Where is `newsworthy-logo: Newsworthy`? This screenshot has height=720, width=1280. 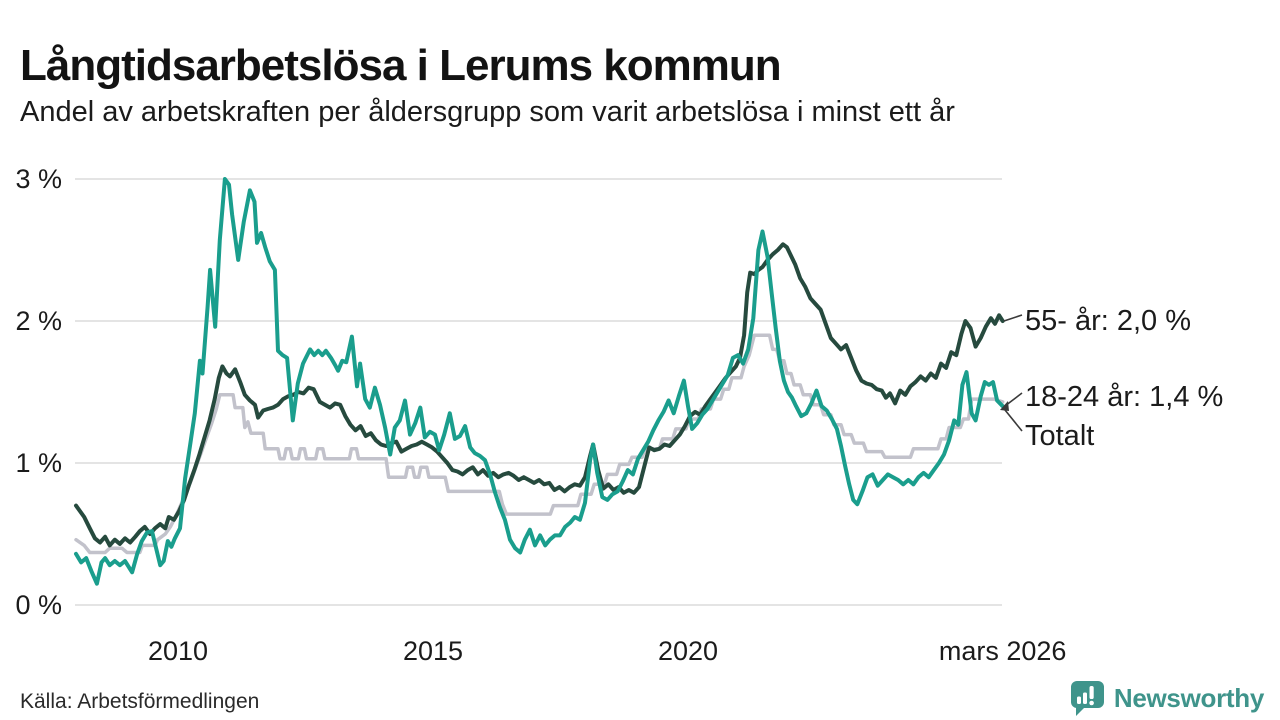 newsworthy-logo: Newsworthy is located at coordinates (1167, 698).